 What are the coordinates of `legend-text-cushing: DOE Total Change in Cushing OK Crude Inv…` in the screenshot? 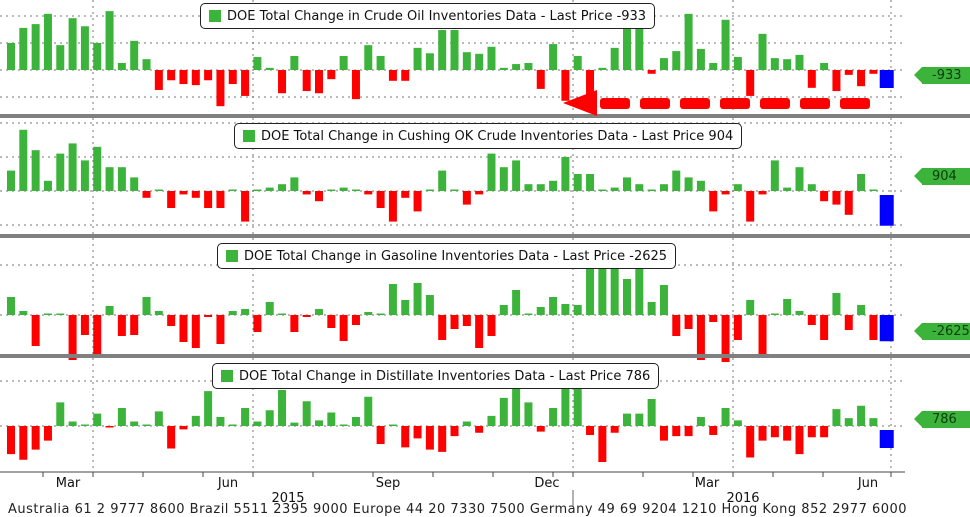 It's located at (497, 136).